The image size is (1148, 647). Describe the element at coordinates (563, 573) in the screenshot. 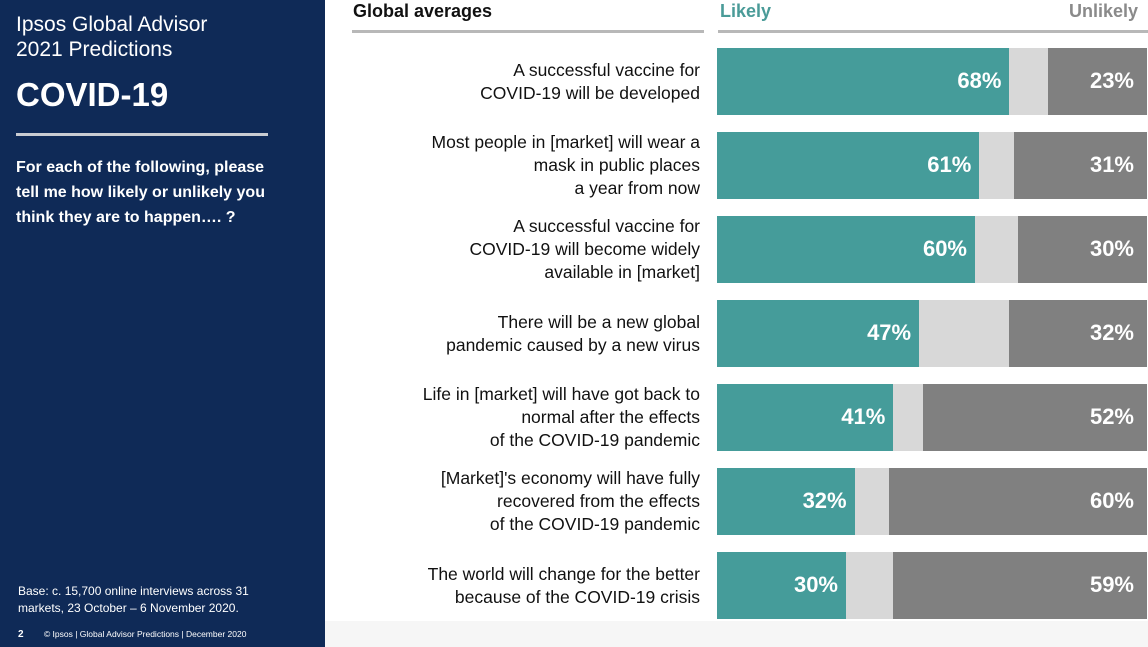

I see `category-label-line: The world will change for the better` at that location.